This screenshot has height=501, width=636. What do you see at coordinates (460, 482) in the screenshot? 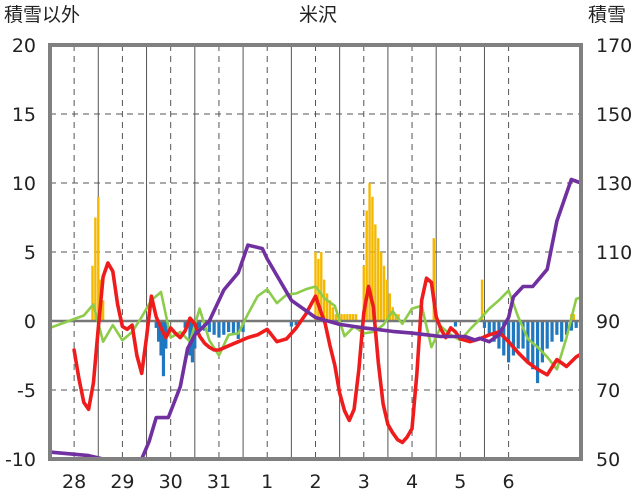
I see `x-tick-label: 5` at bounding box center [460, 482].